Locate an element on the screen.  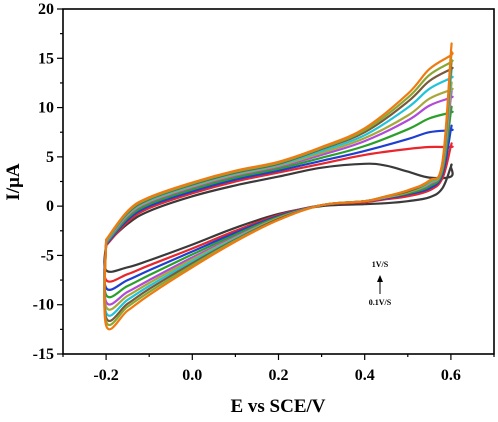
x-tick-label: -0.2 is located at coordinates (105, 375).